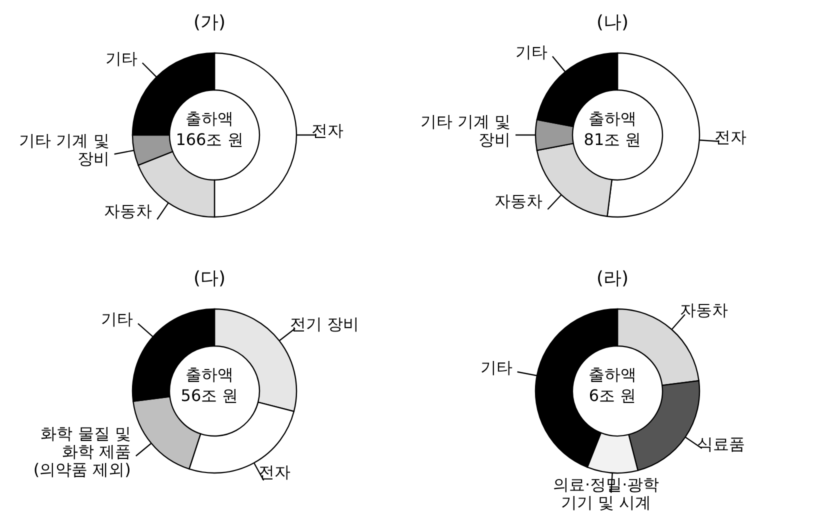 Image resolution: width=822 pixels, height=528 pixels. I want to click on slice-label: 식료품, so click(720, 444).